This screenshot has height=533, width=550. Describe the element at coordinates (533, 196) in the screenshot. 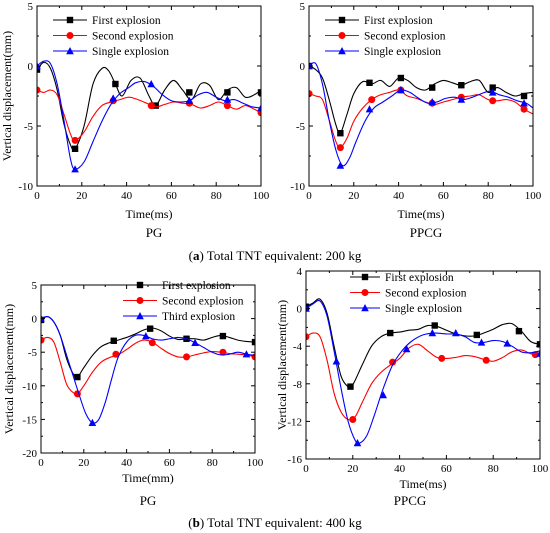

I see `x-tick-label: 100` at that location.